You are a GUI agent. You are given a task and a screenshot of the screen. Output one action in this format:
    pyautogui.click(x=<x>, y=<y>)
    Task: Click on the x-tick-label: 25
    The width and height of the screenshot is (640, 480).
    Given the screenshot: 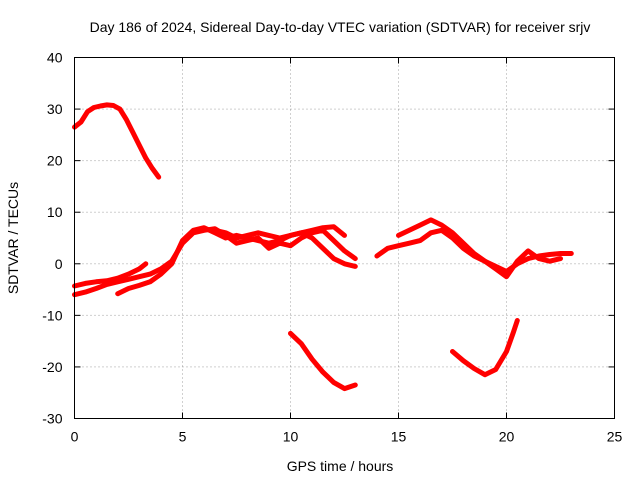 What is the action you would take?
    pyautogui.click(x=615, y=437)
    